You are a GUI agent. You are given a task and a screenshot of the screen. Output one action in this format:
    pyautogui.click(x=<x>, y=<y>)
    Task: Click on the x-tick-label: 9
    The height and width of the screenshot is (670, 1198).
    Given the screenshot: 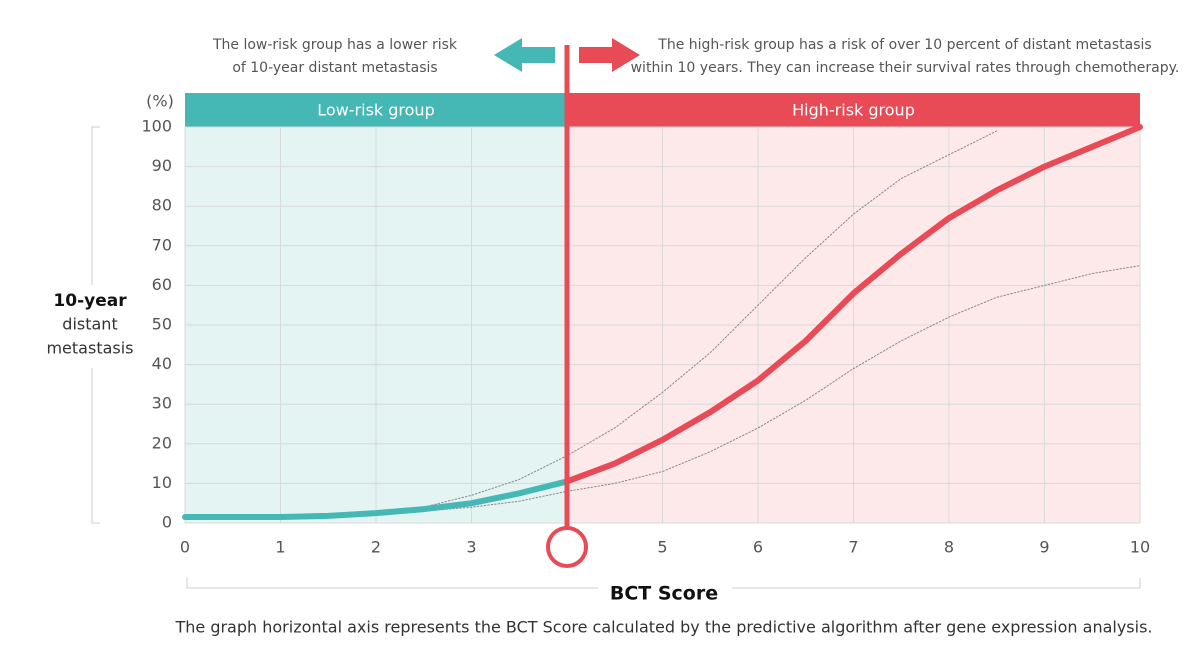 What is the action you would take?
    pyautogui.click(x=1044, y=547)
    